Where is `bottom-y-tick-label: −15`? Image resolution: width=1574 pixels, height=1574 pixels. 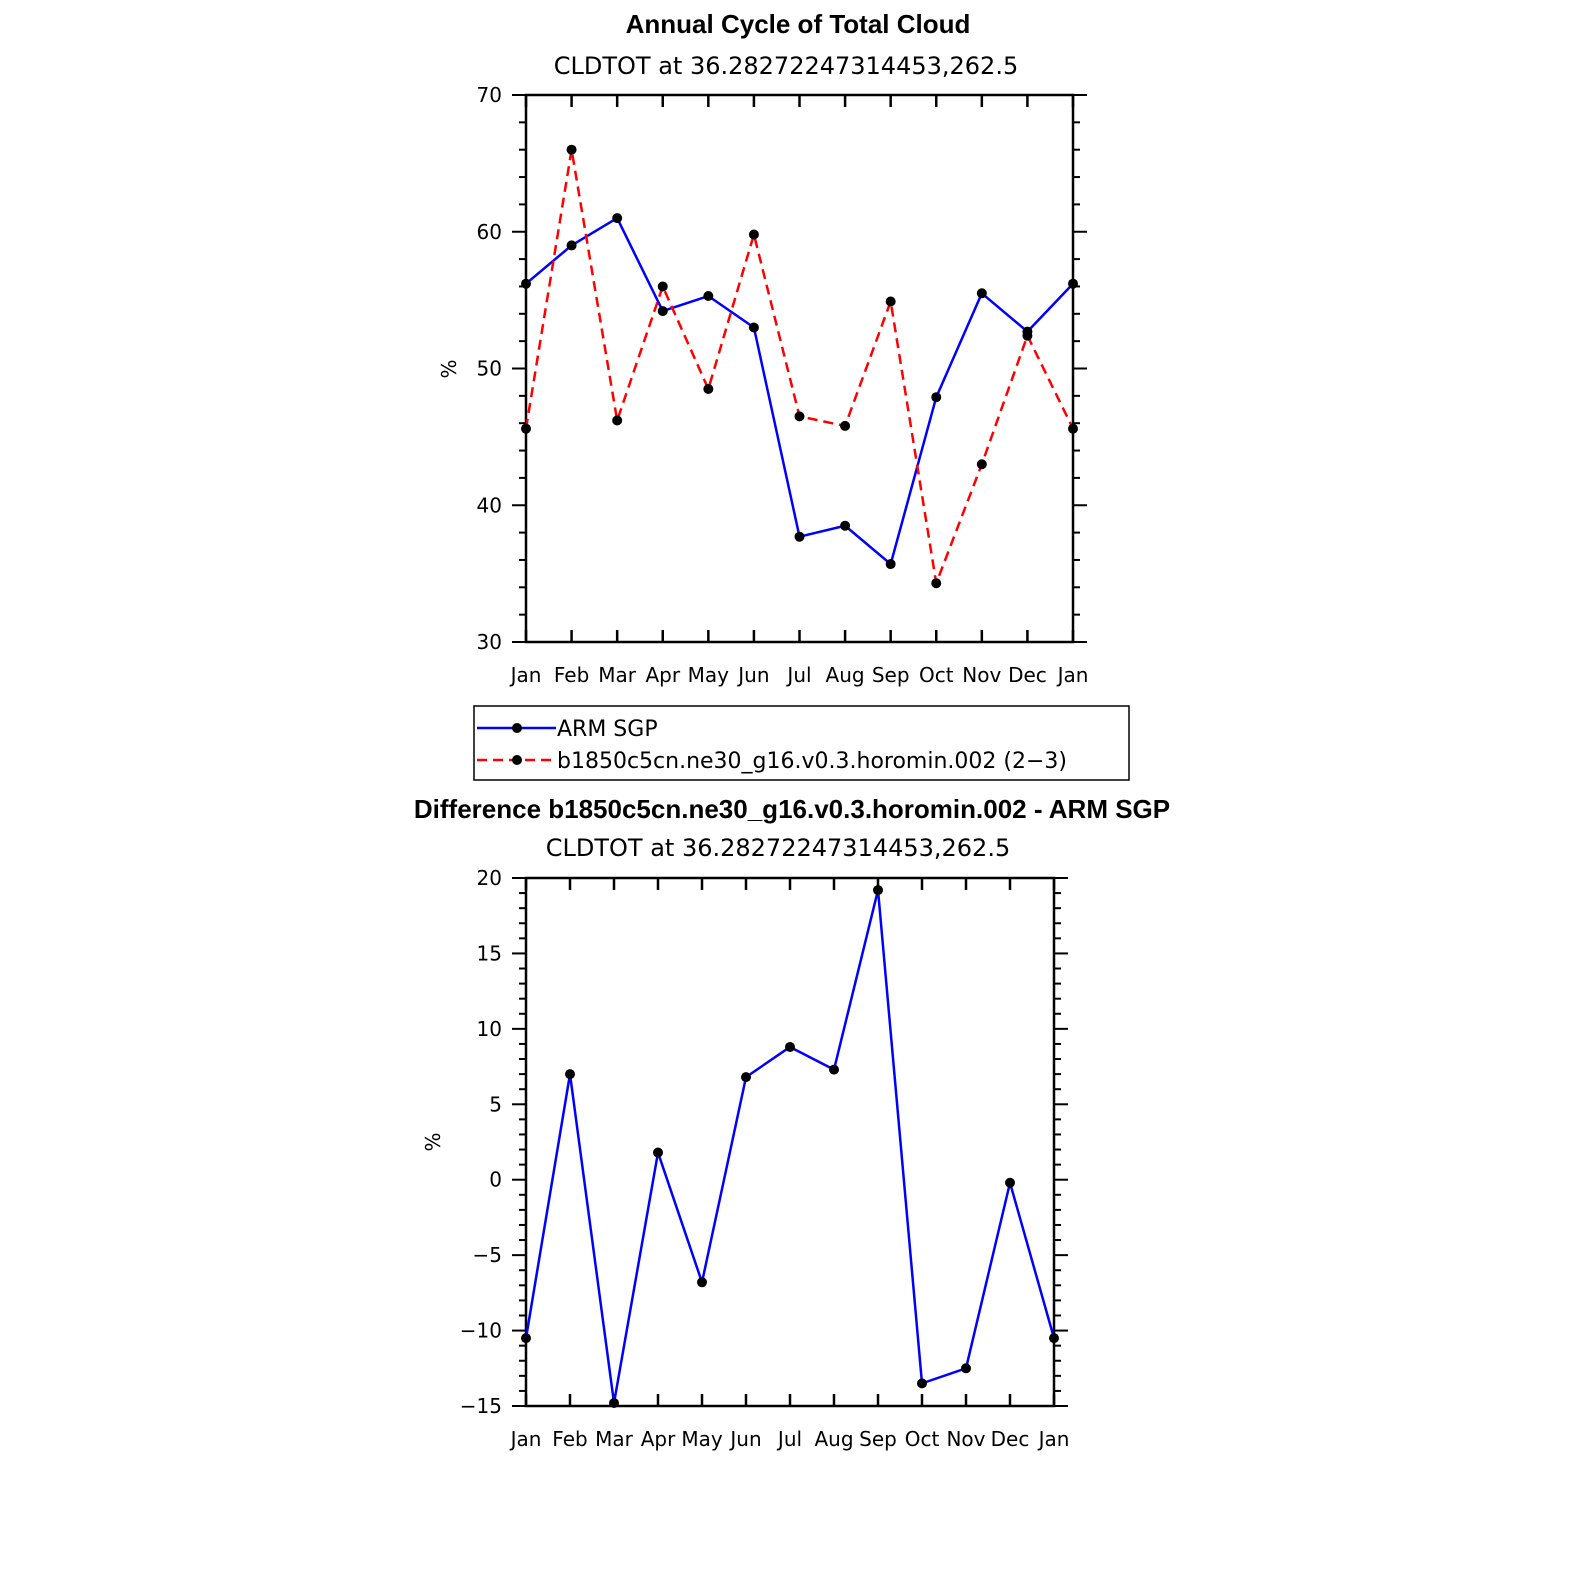
bottom-y-tick-label: −15 is located at coordinates (481, 1406).